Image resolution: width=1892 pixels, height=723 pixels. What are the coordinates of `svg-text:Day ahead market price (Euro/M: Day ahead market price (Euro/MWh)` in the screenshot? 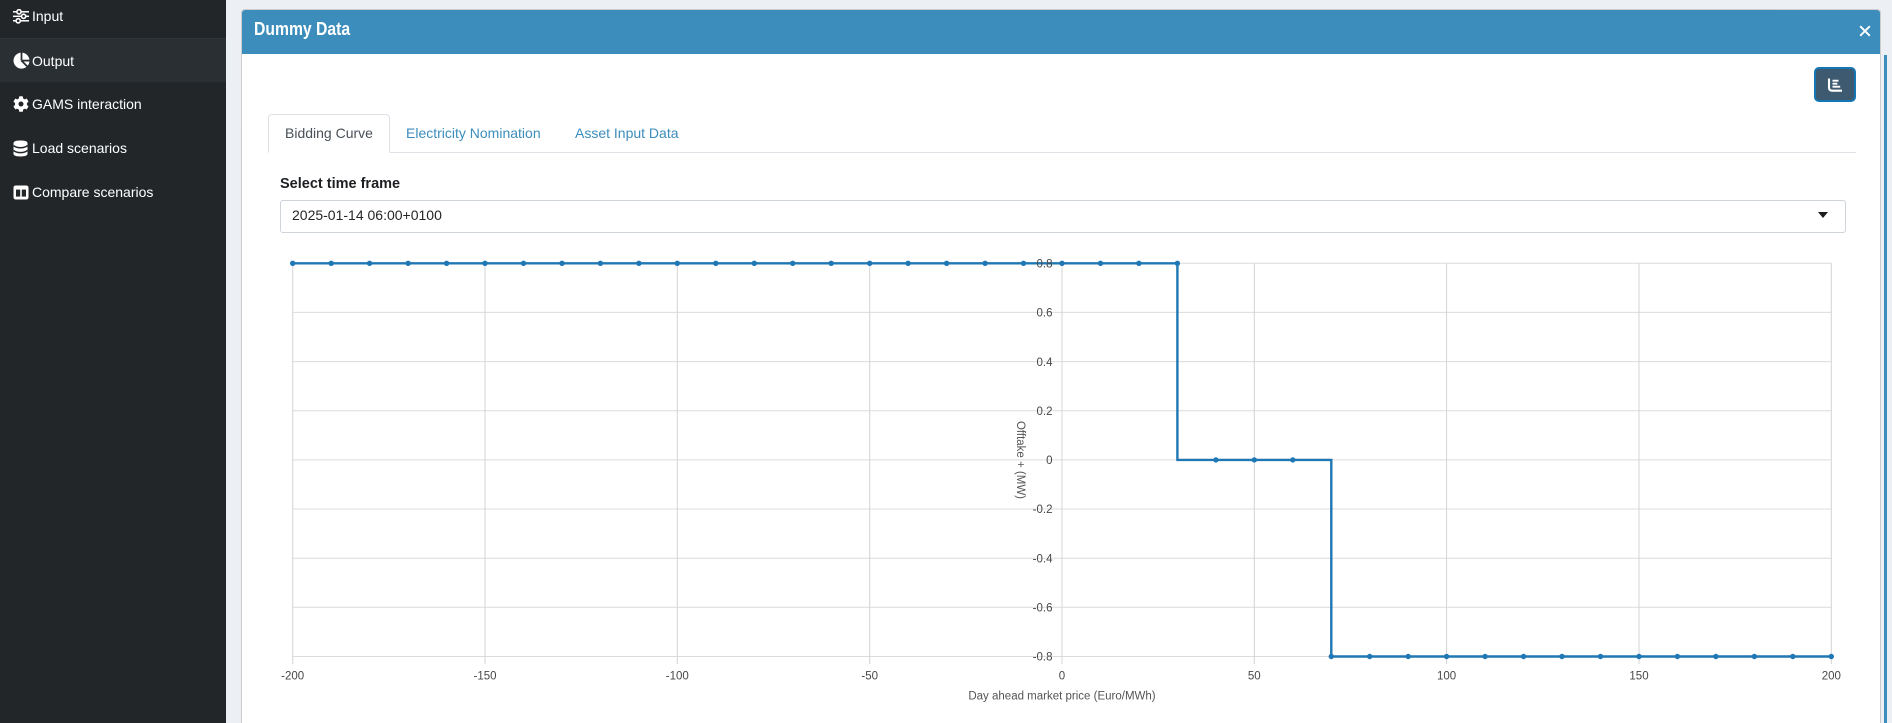 It's located at (1061, 697).